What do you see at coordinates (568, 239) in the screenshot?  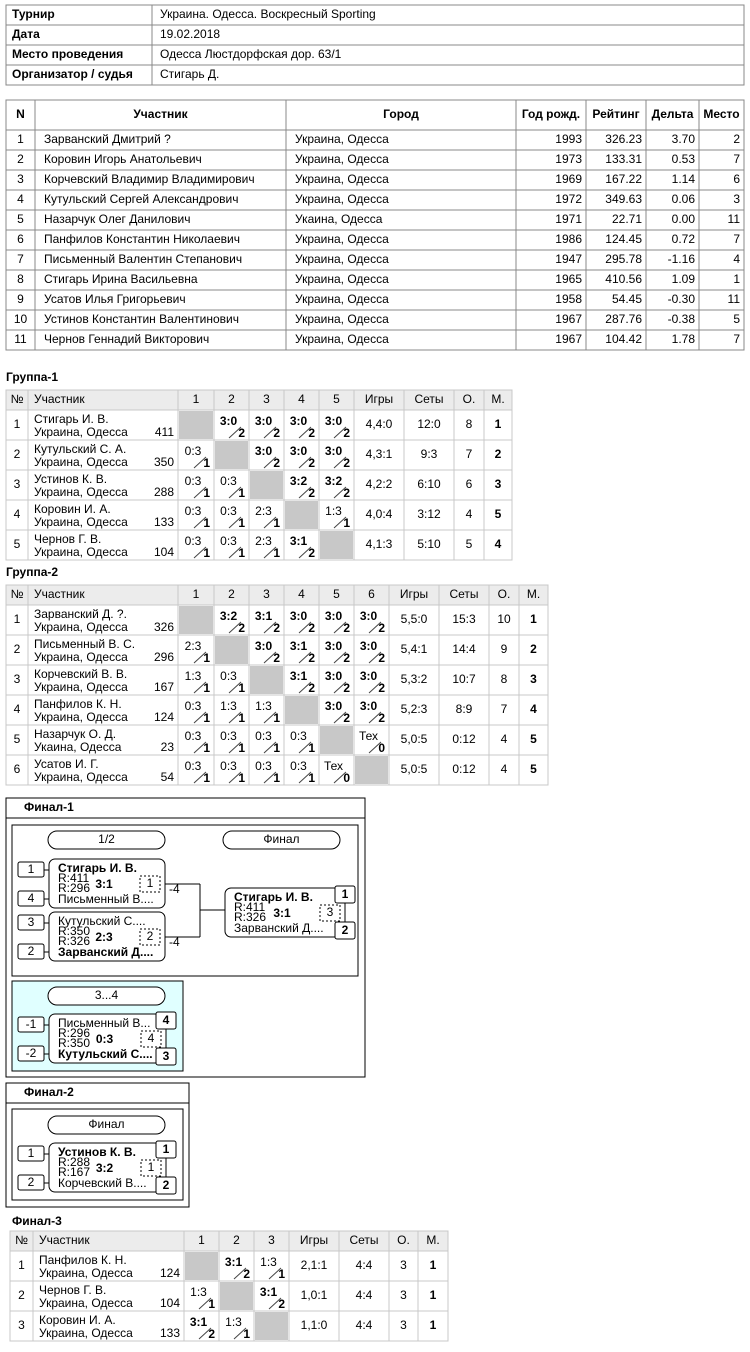 I see `cell-text: 1986` at bounding box center [568, 239].